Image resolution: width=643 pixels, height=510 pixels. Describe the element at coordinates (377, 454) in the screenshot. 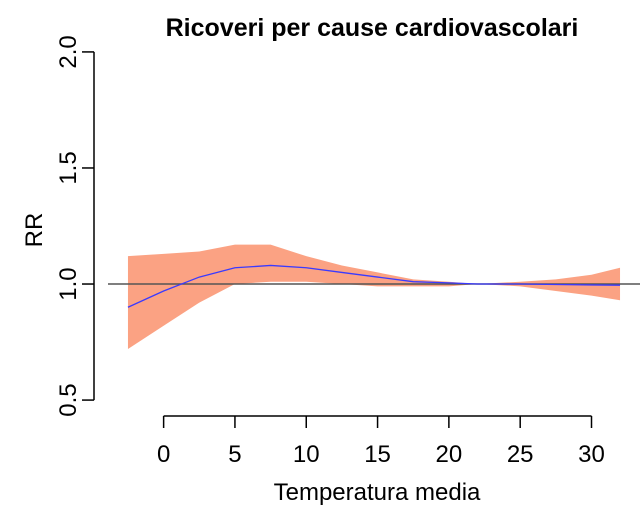

I see `x-tick-label: 15` at that location.